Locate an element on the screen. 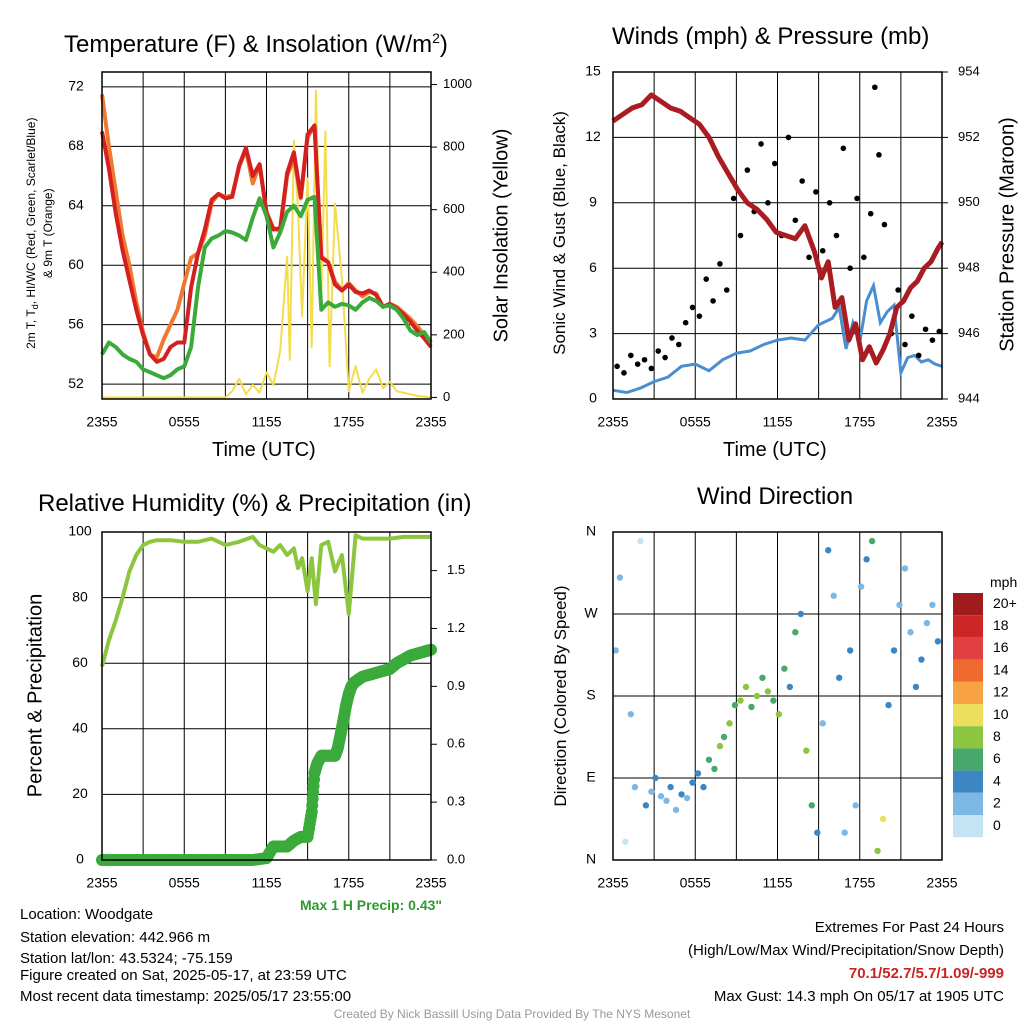 This screenshot has height=1024, width=1024. temp-title-close: ) is located at coordinates (443, 44).